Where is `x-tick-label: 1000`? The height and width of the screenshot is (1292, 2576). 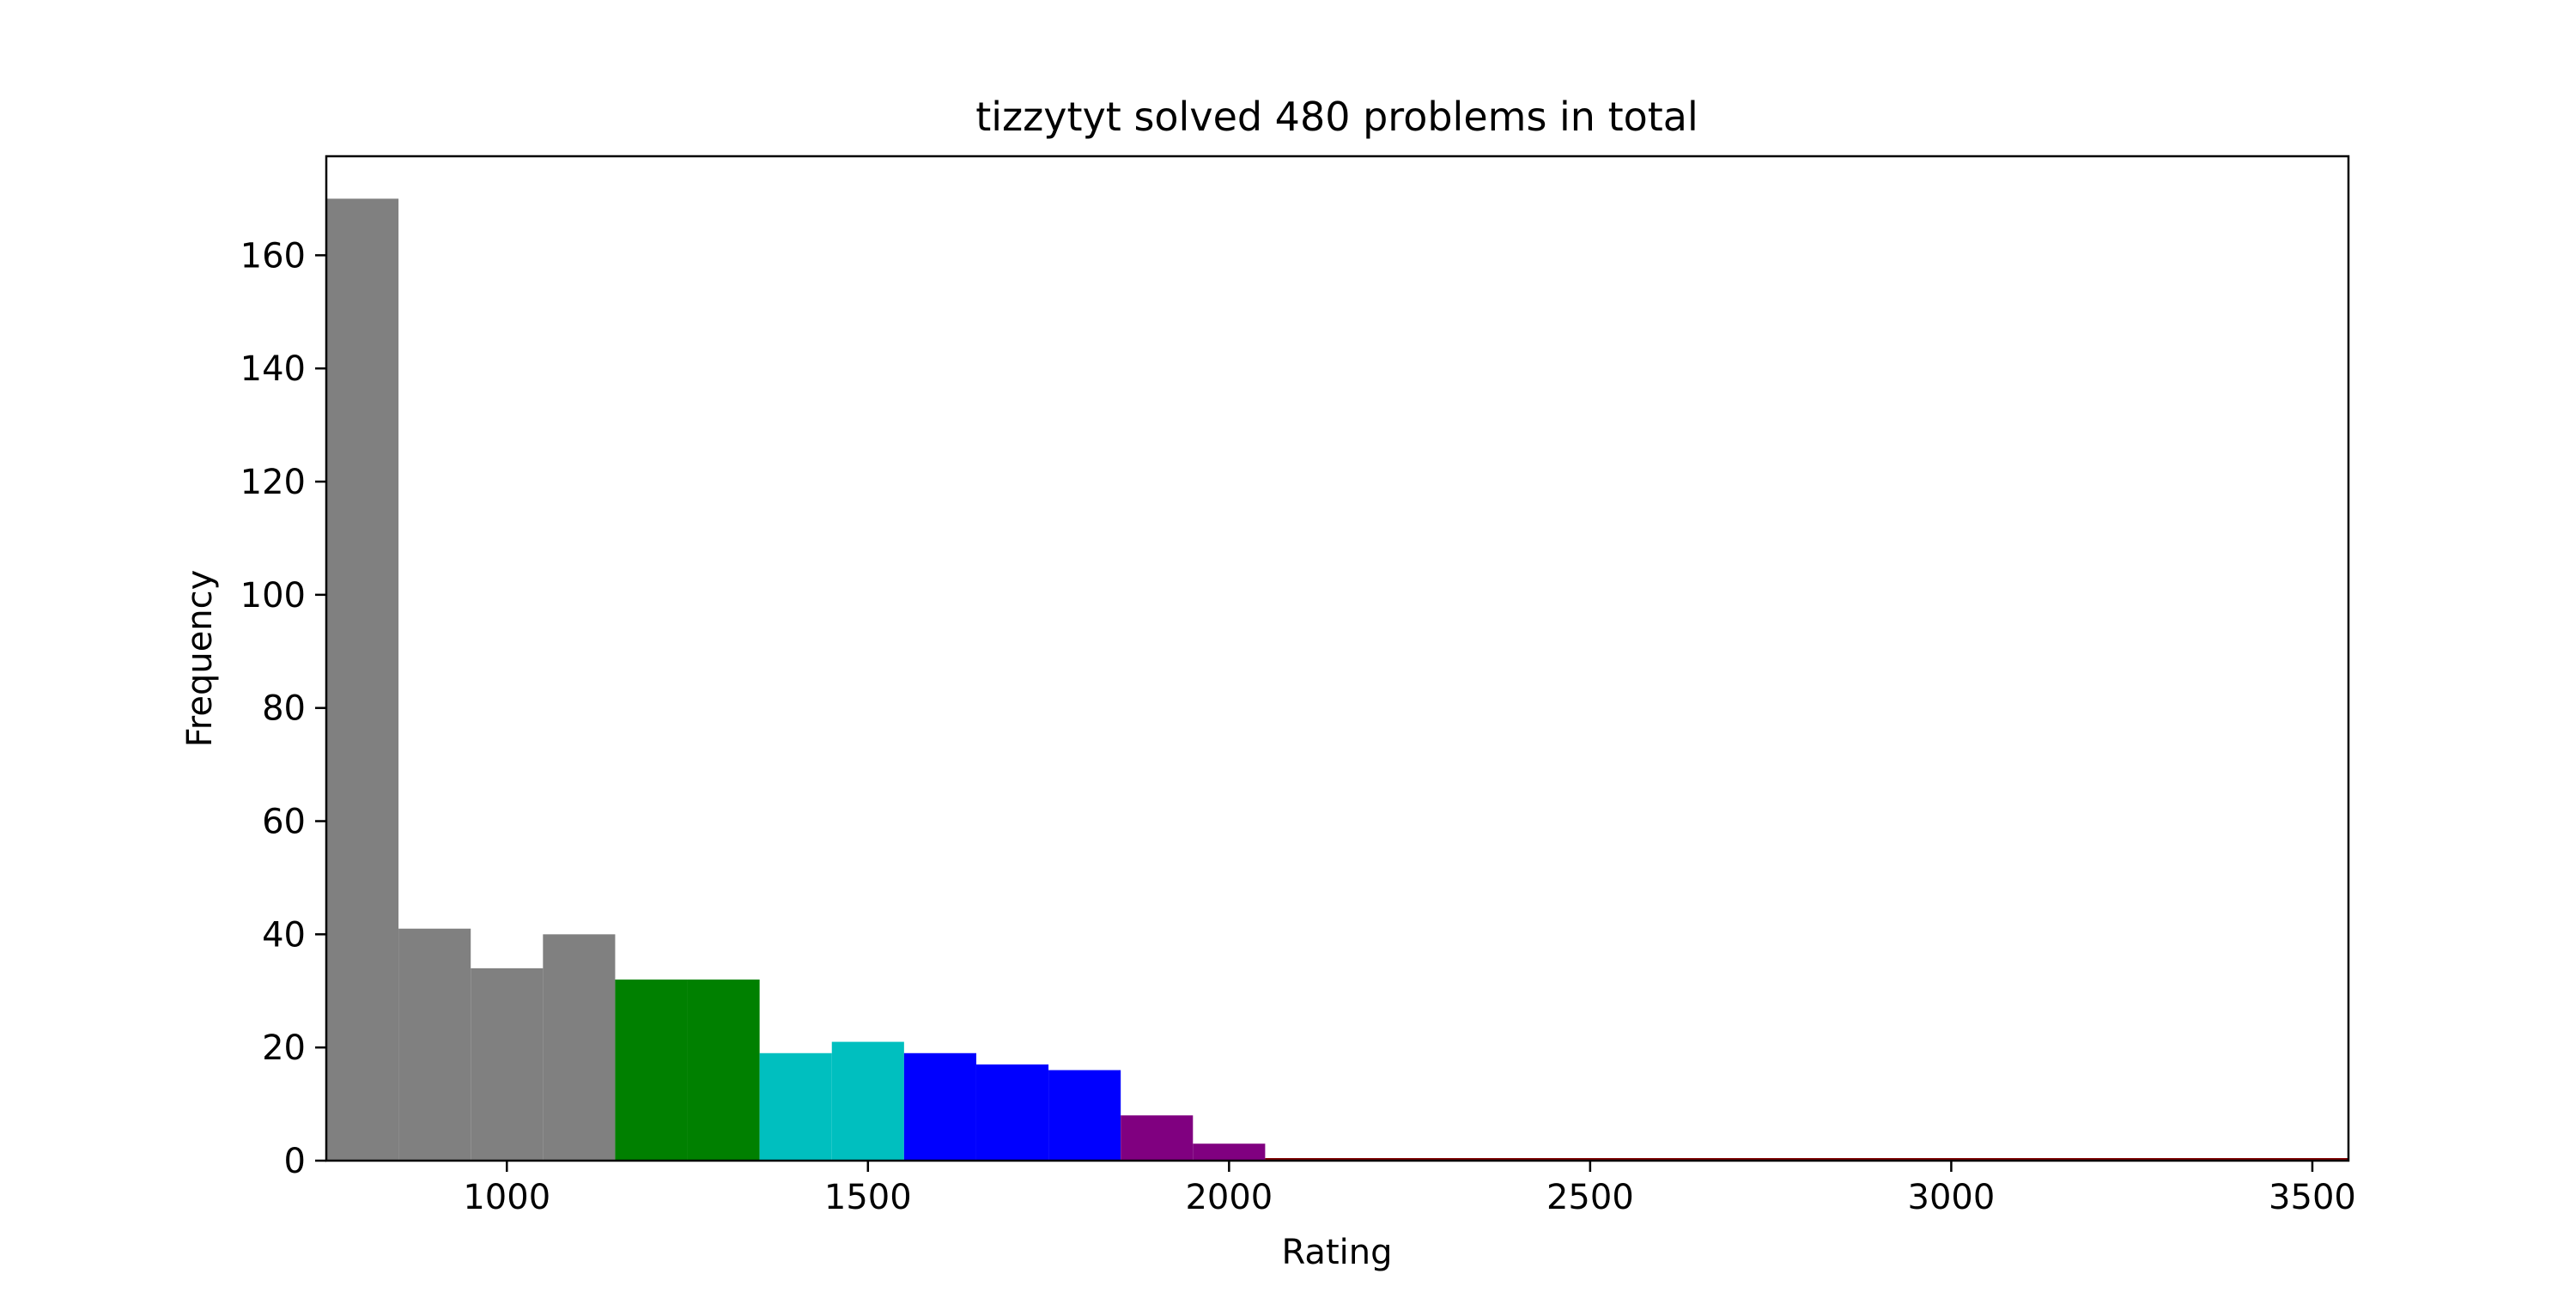
x-tick-label: 1000 is located at coordinates (507, 1197).